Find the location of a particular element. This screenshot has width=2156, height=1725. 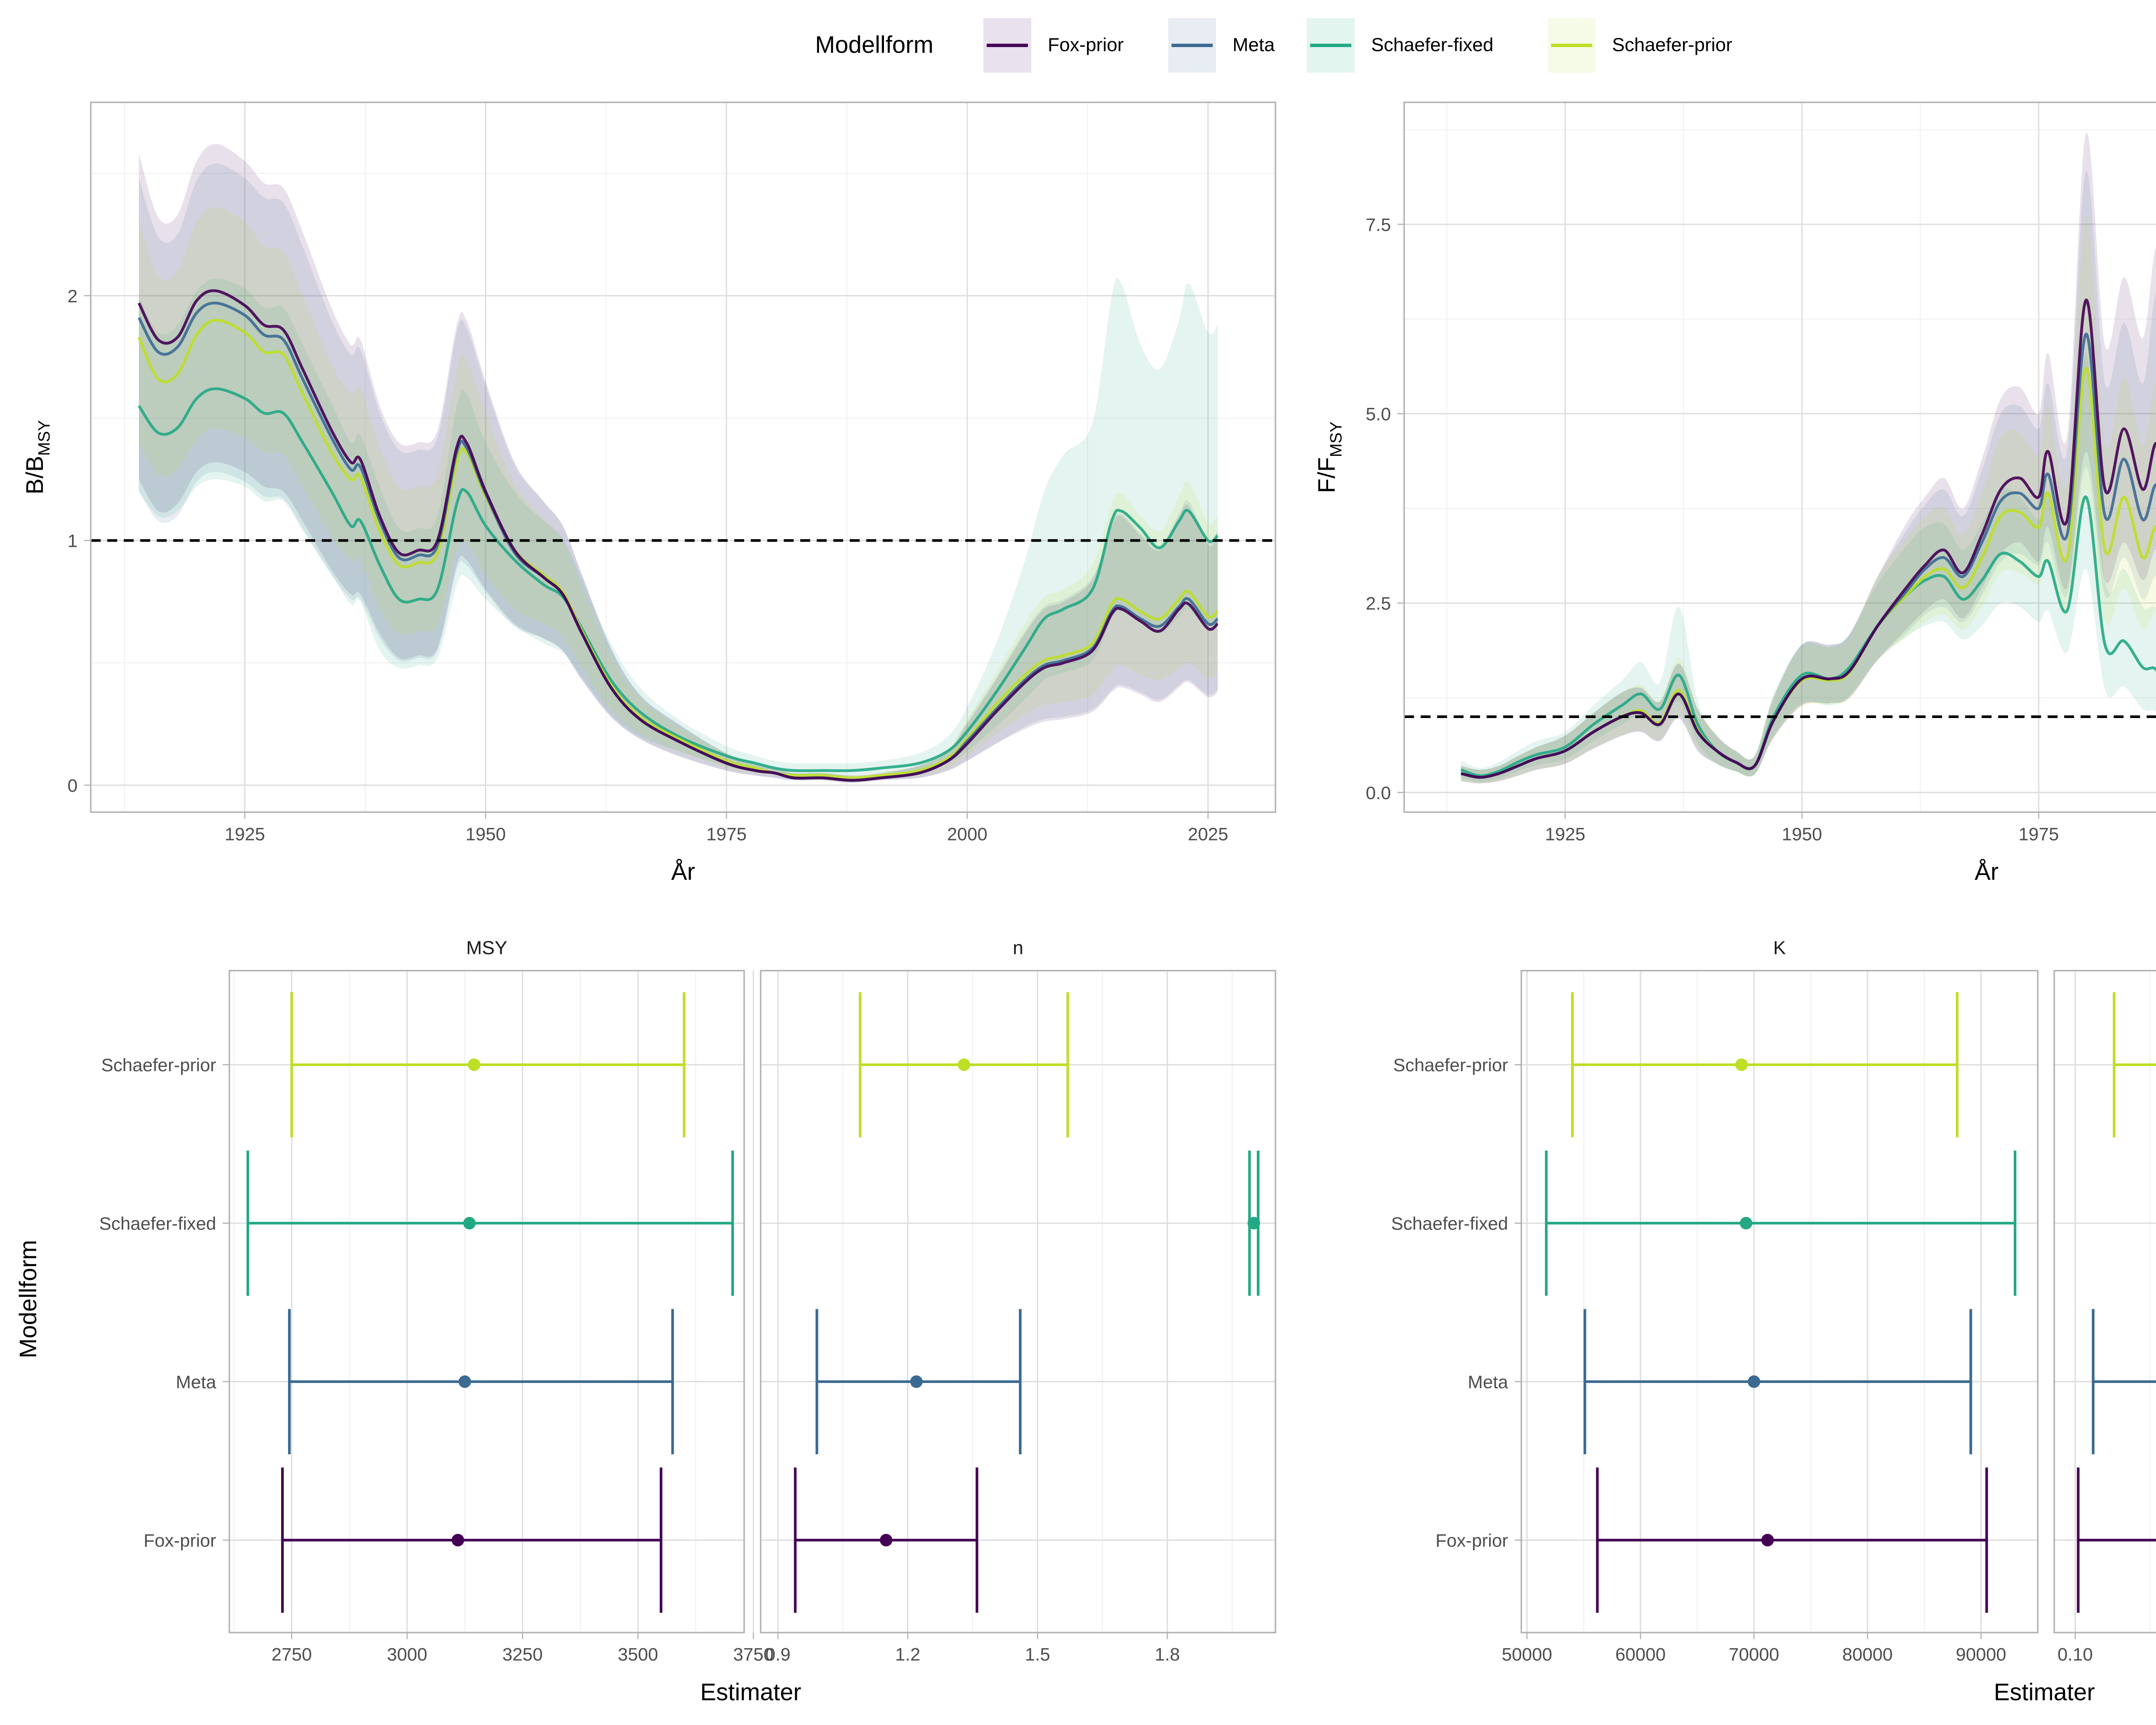

x-tick-label: 2750 is located at coordinates (292, 1655).